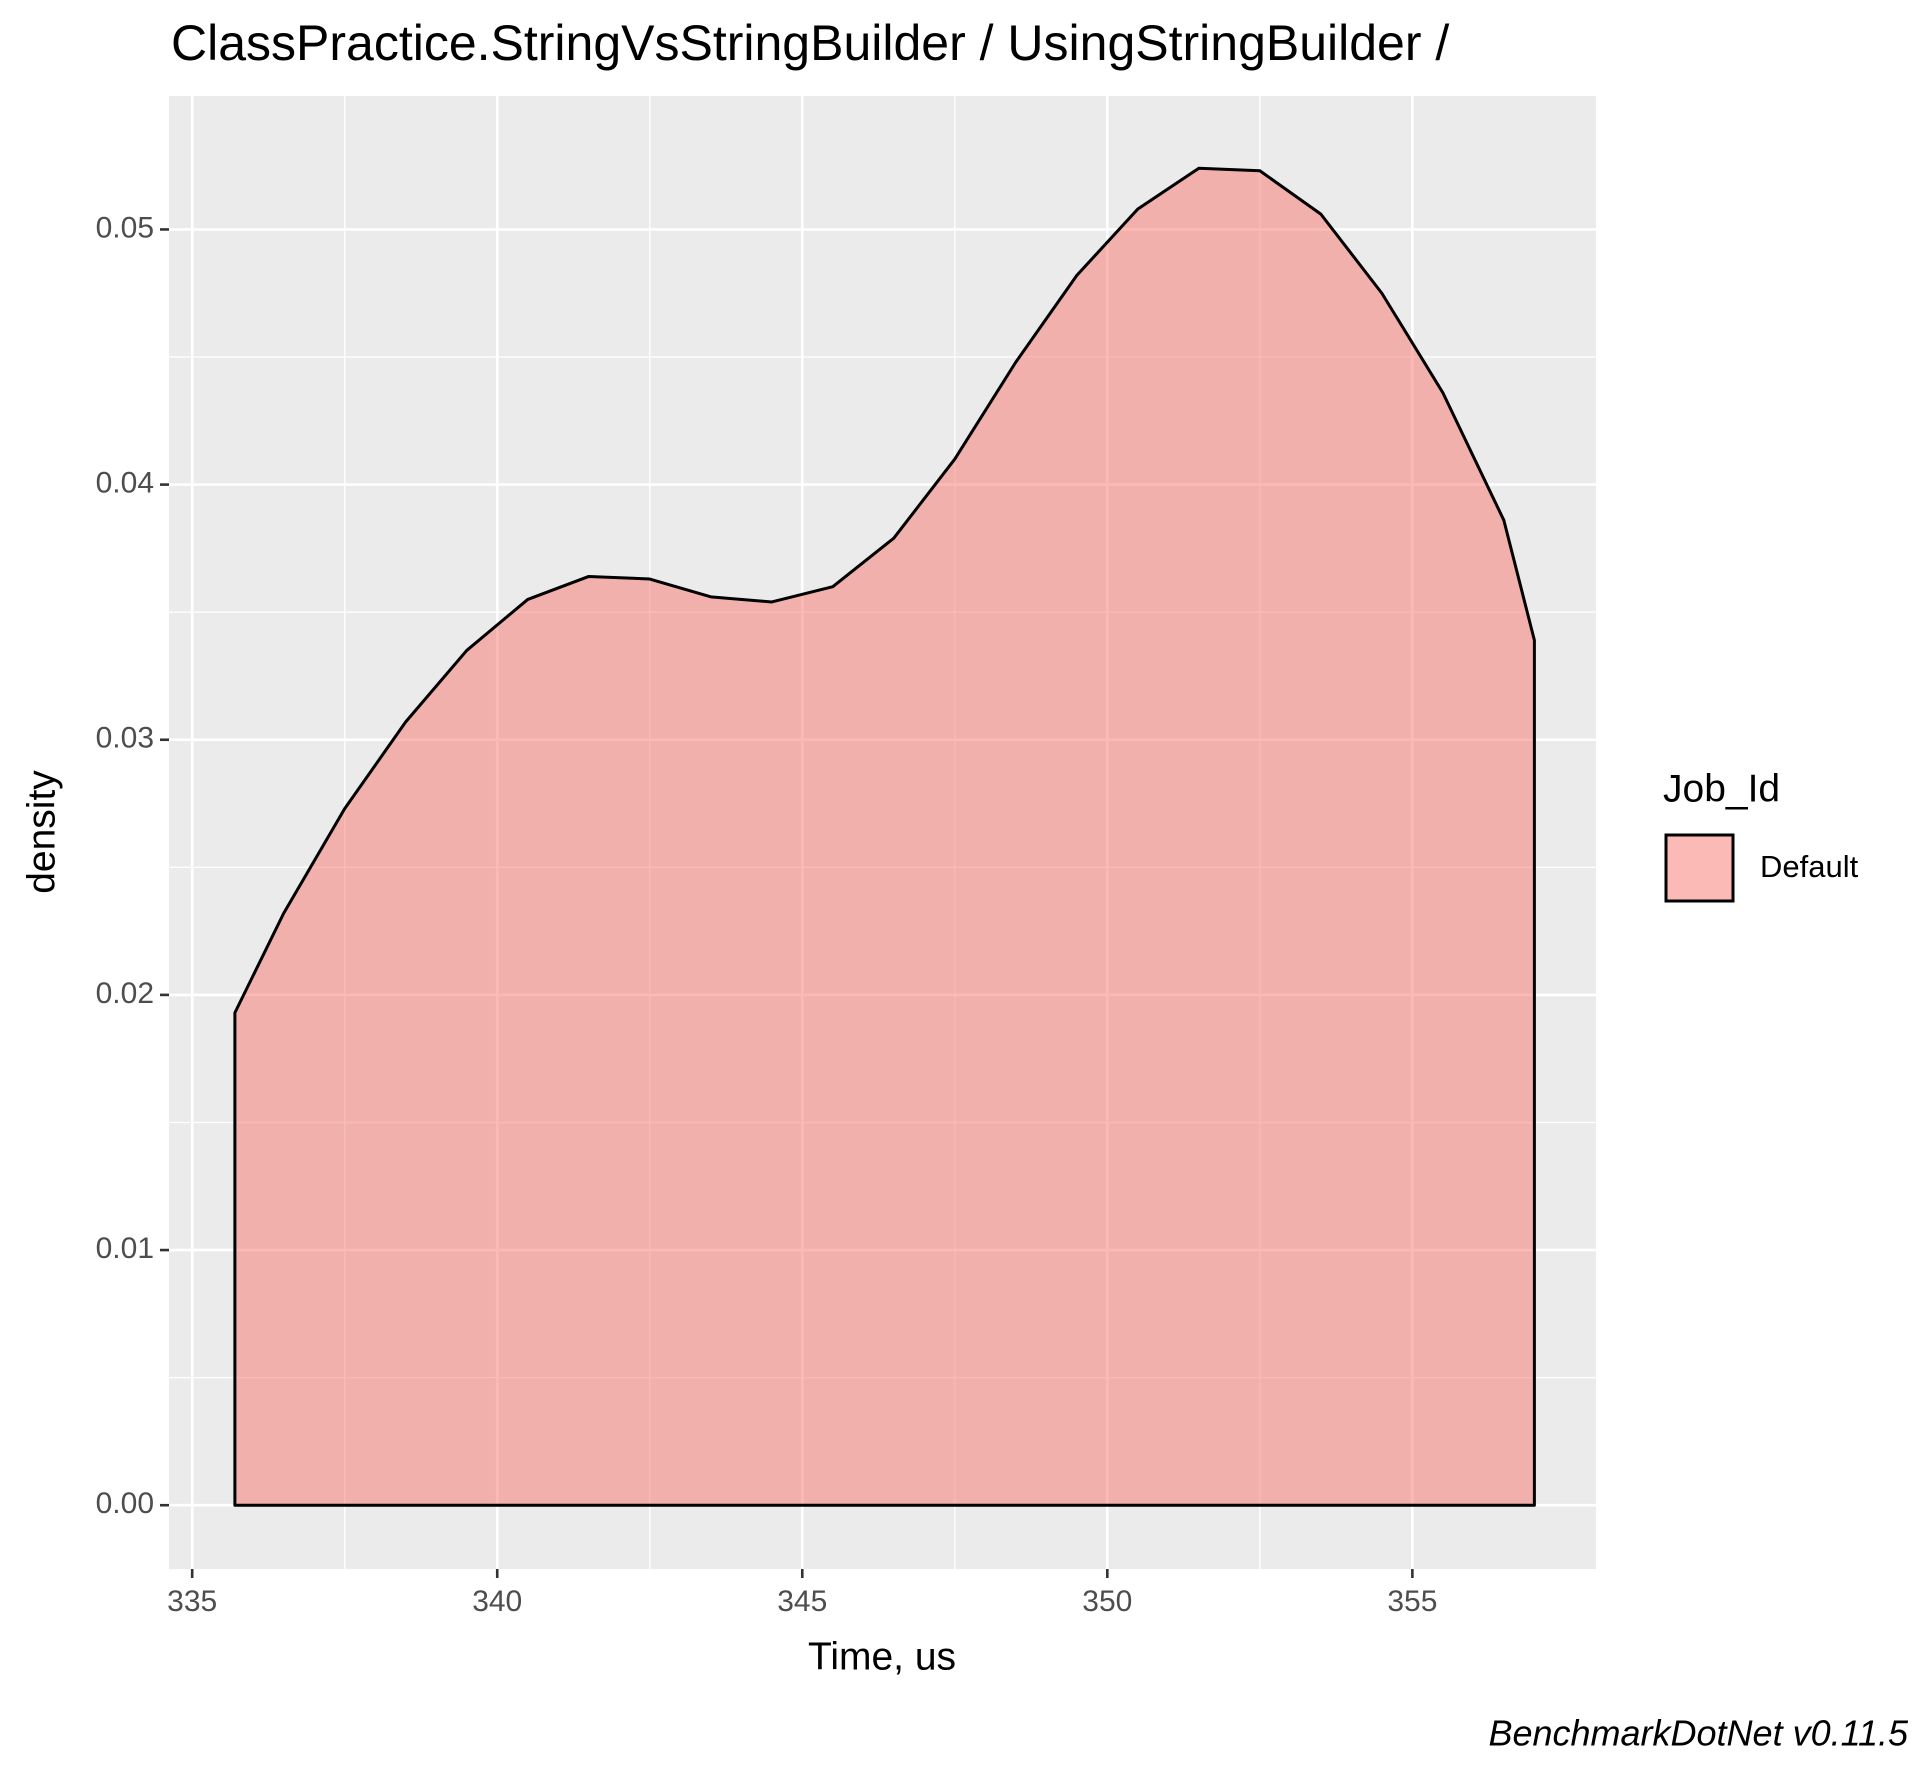  Describe the element at coordinates (125, 227) in the screenshot. I see `y-tick-label: 0.05` at that location.